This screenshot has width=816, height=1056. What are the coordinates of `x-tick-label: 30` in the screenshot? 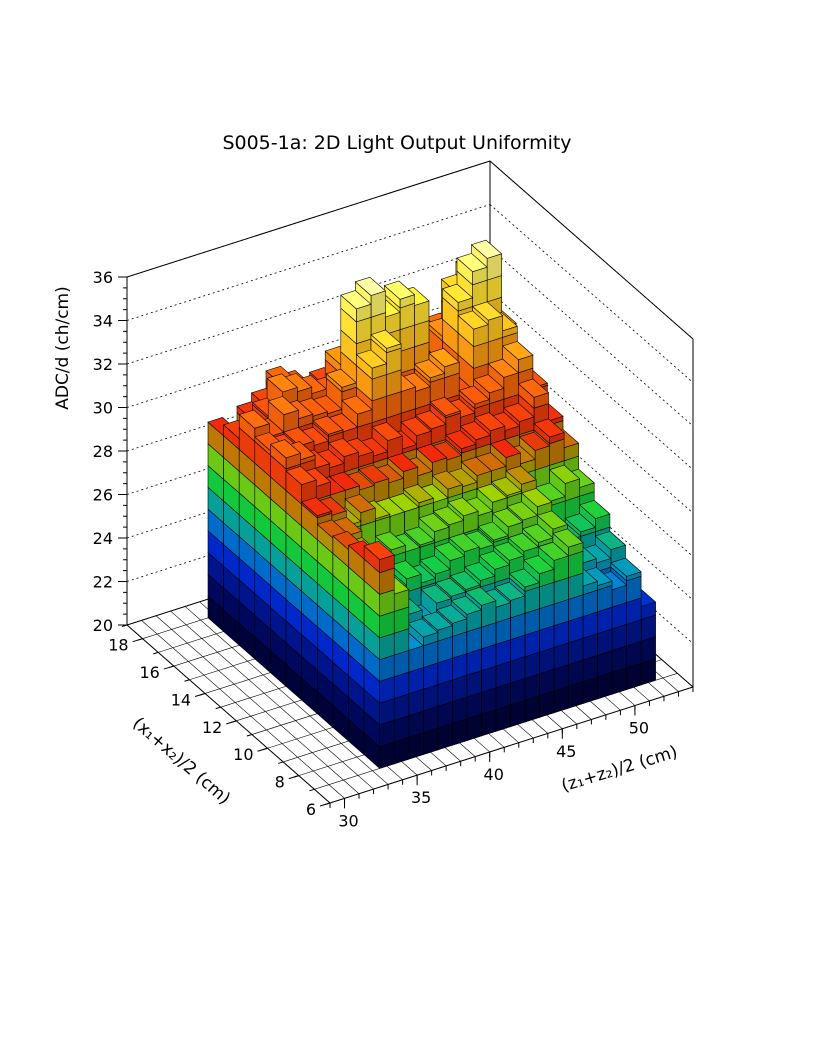 It's located at (348, 820).